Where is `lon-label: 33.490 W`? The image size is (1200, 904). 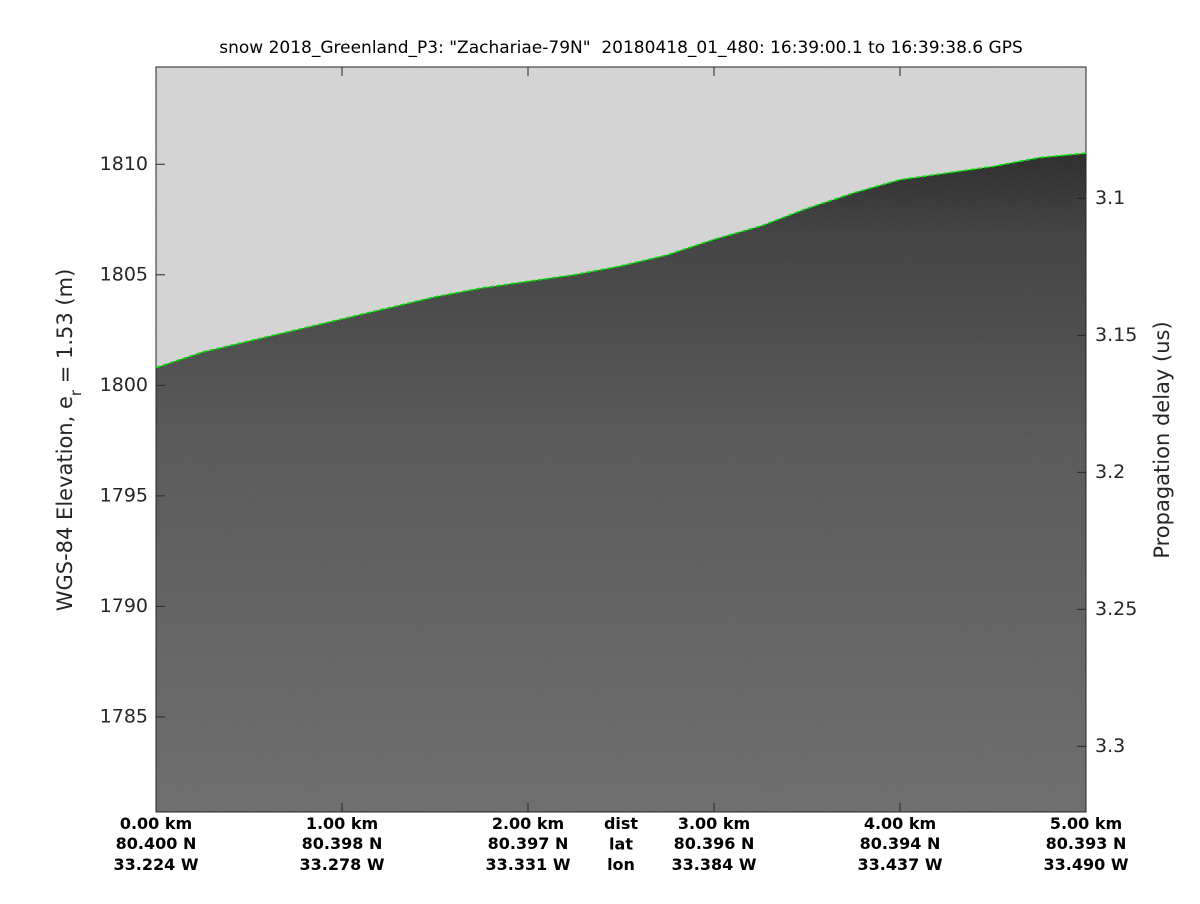 lon-label: 33.490 W is located at coordinates (1086, 864).